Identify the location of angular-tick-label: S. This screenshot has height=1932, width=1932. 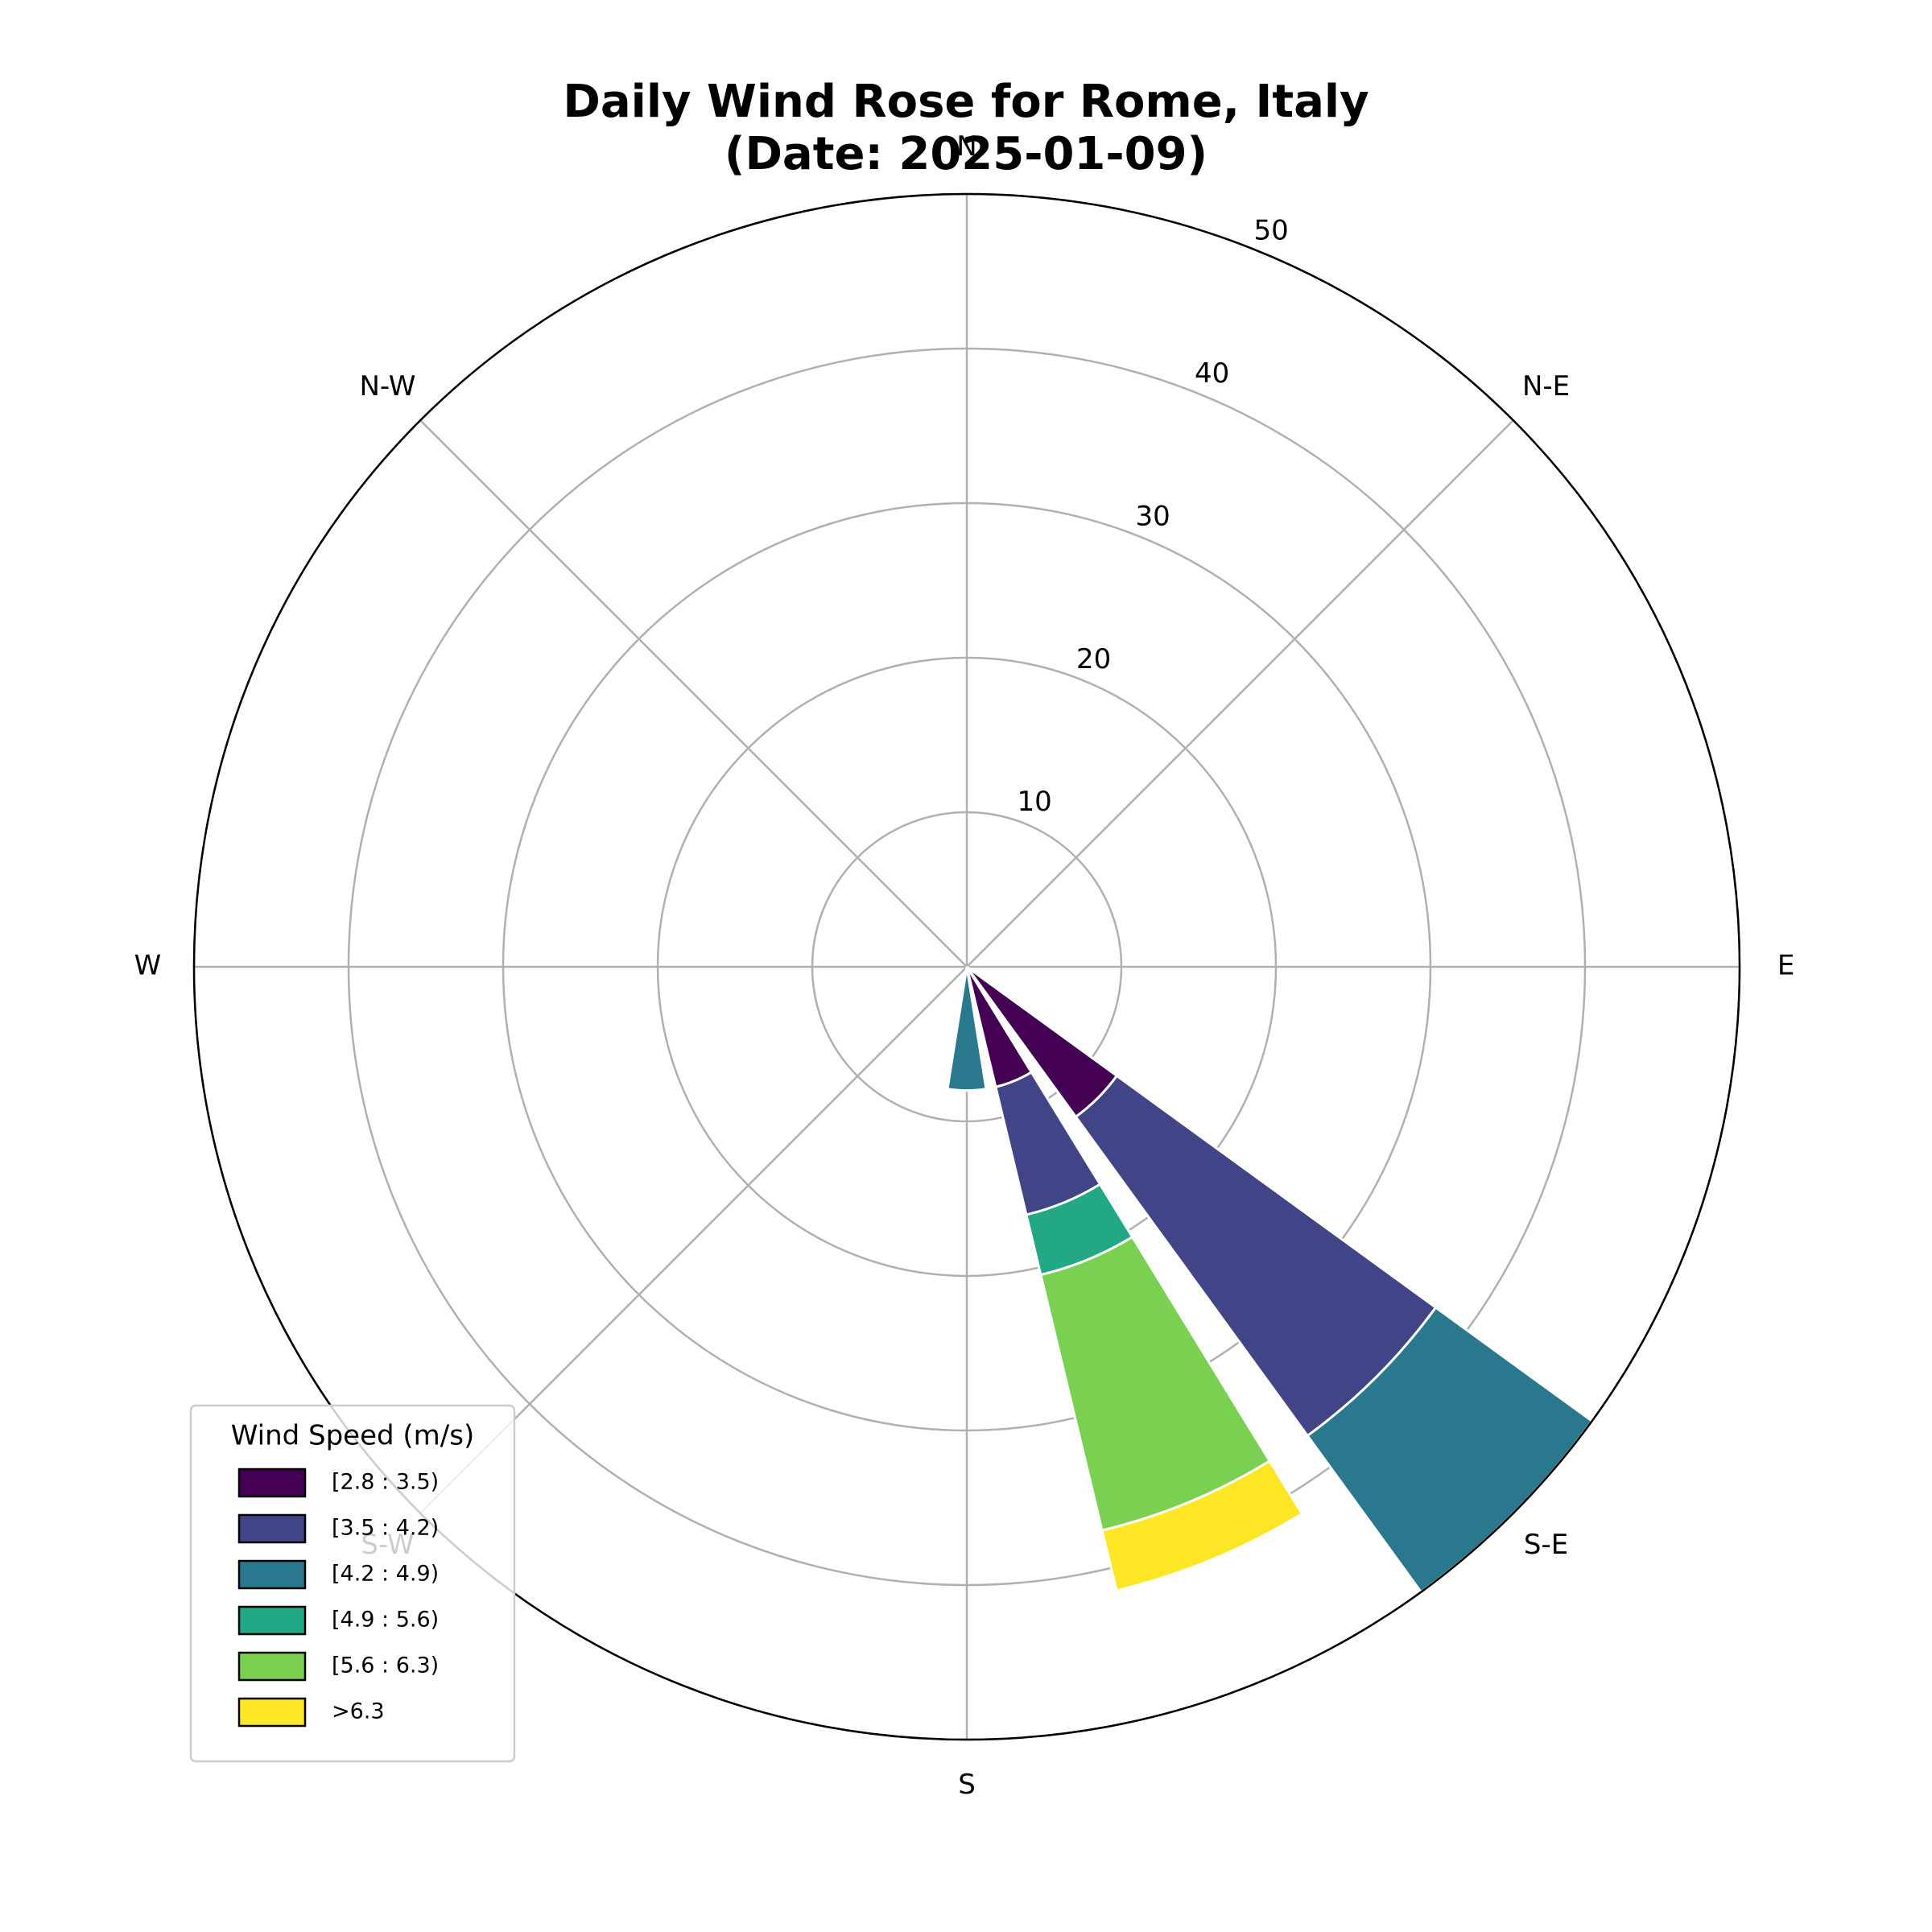
(967, 1785).